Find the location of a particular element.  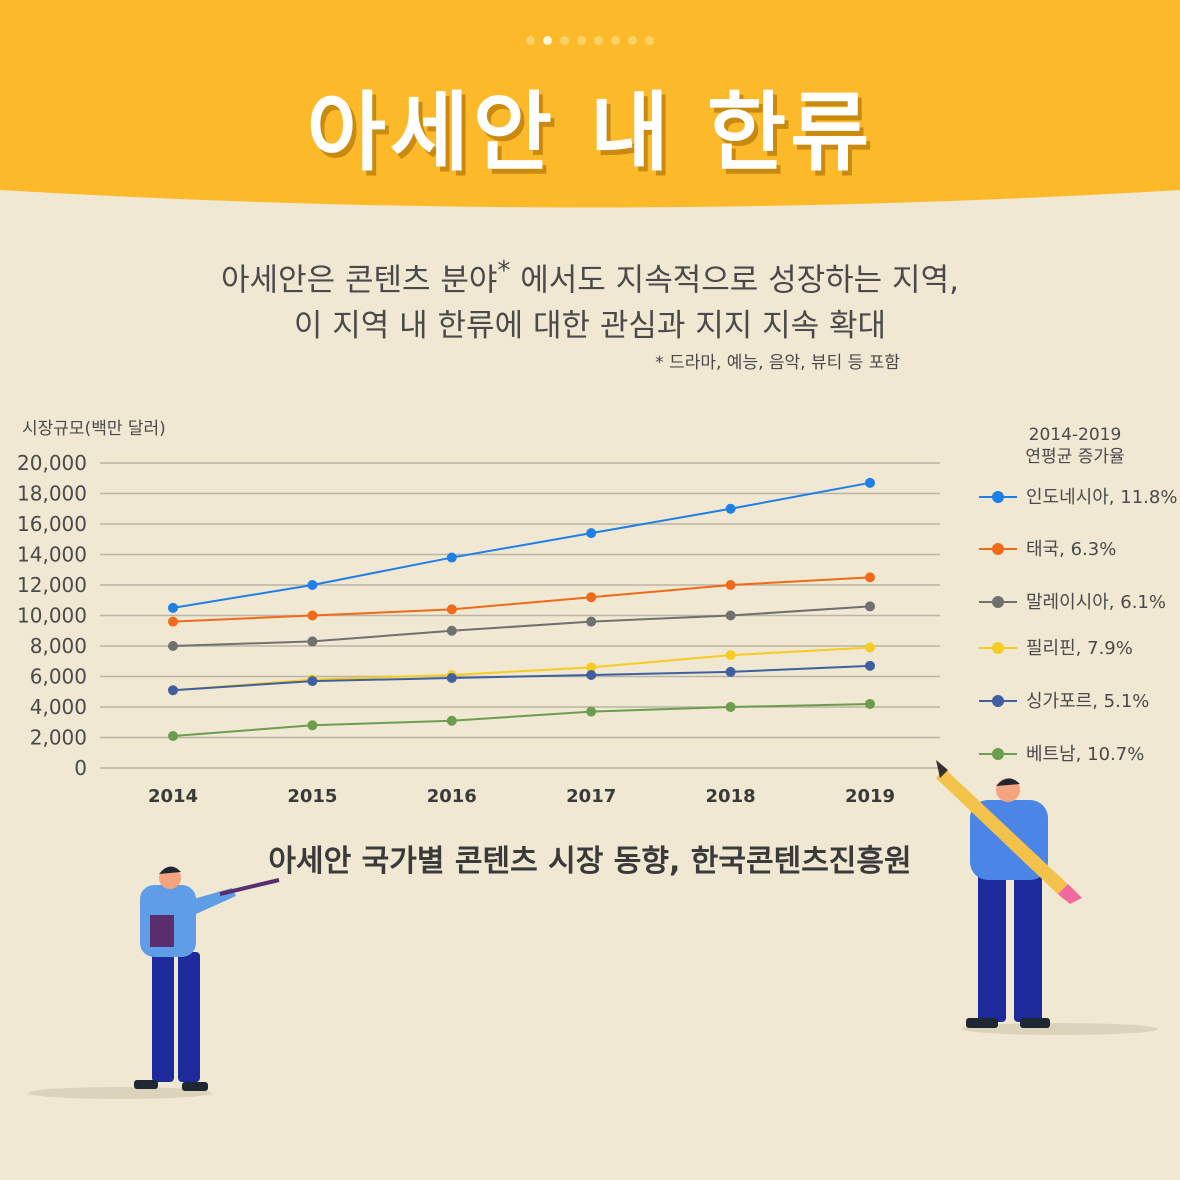

x-tick-label: 2014 is located at coordinates (173, 796).